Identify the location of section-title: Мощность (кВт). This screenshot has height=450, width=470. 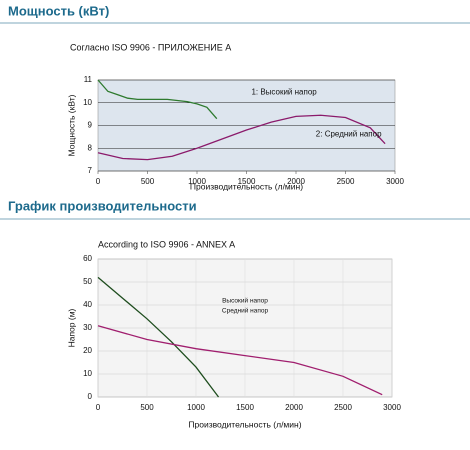
(58, 10).